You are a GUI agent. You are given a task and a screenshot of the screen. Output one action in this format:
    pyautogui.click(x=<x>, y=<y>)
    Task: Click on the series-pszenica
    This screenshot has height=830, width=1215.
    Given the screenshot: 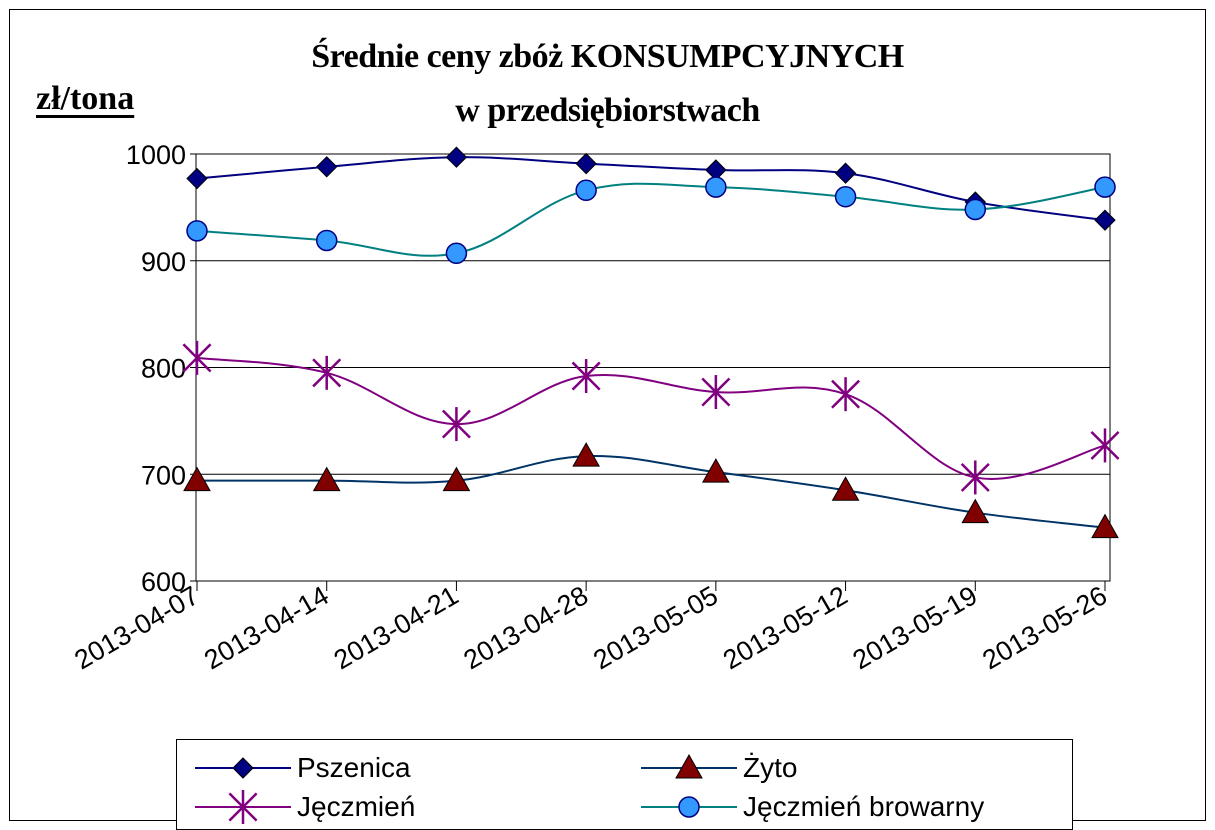 What is the action you would take?
    pyautogui.click(x=651, y=188)
    